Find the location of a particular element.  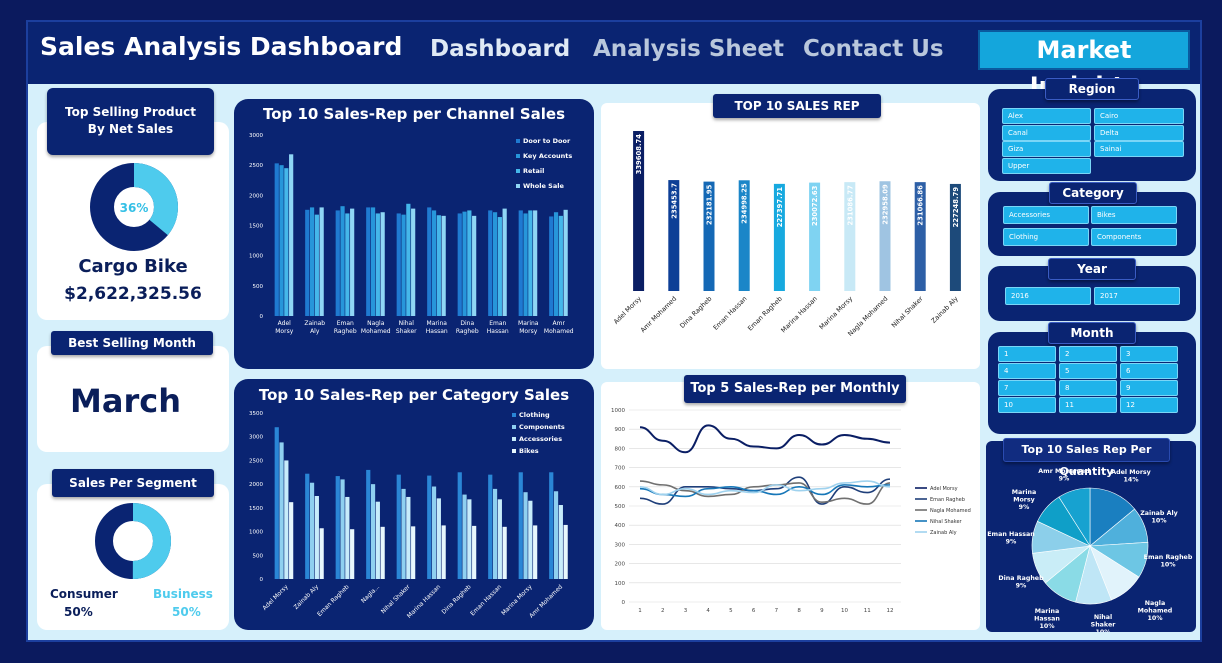

bar-marina-hassan is located at coordinates (815, 236).